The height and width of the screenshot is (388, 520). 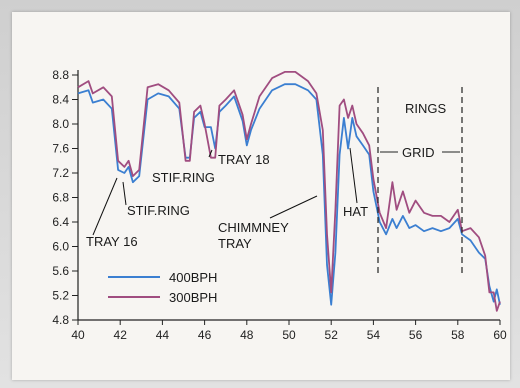 I want to click on pointer-stifring-lower, so click(x=124, y=193).